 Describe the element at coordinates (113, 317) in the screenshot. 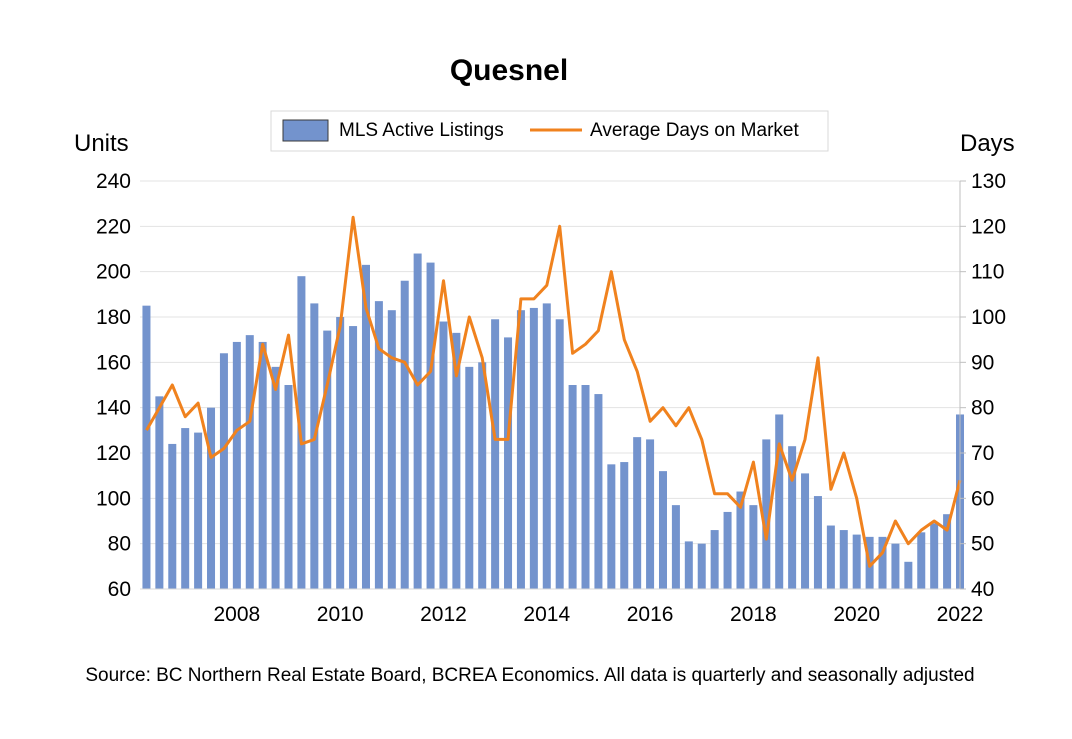

I see `y-left-tick-label: 180` at that location.